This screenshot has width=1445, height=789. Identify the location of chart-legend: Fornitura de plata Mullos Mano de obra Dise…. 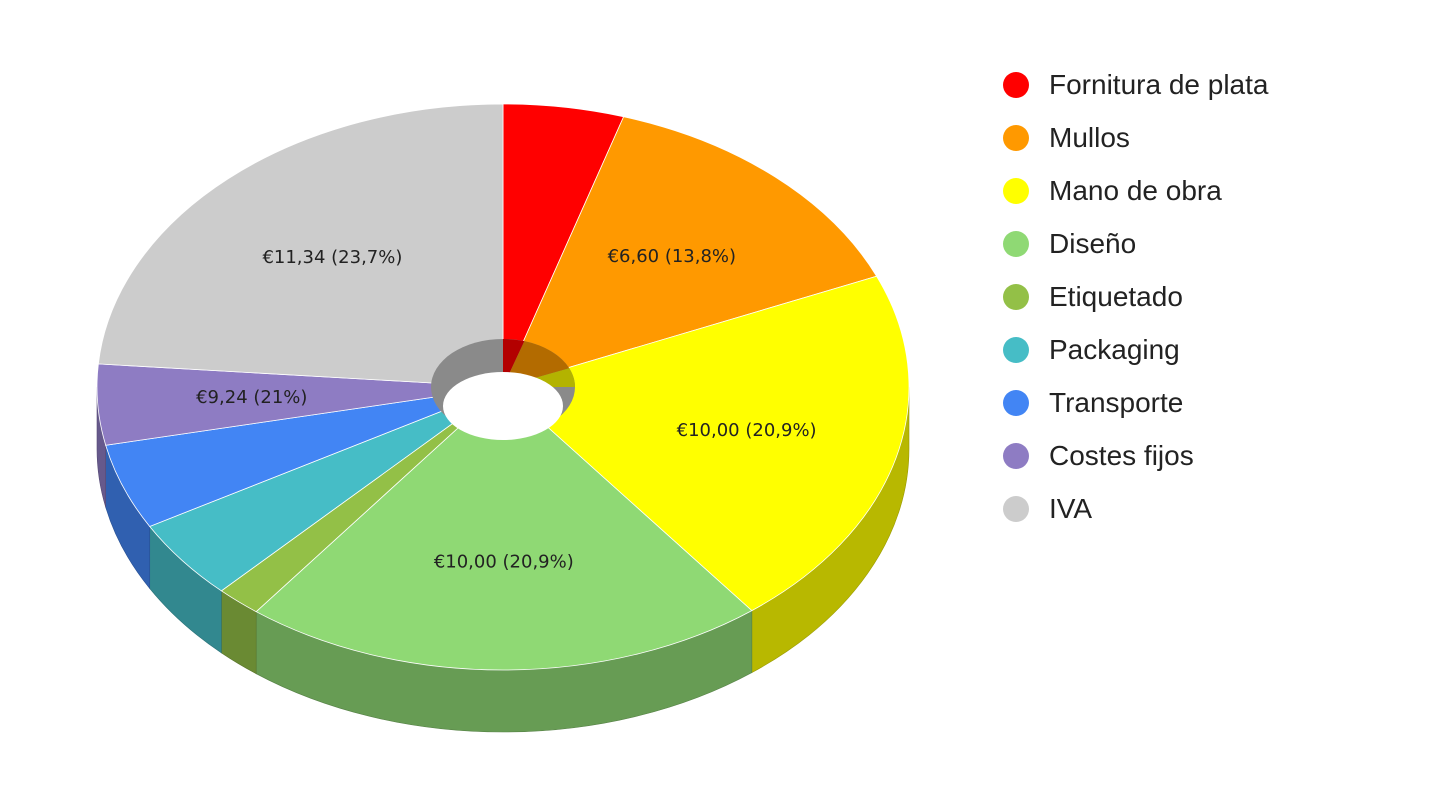
(1135, 296).